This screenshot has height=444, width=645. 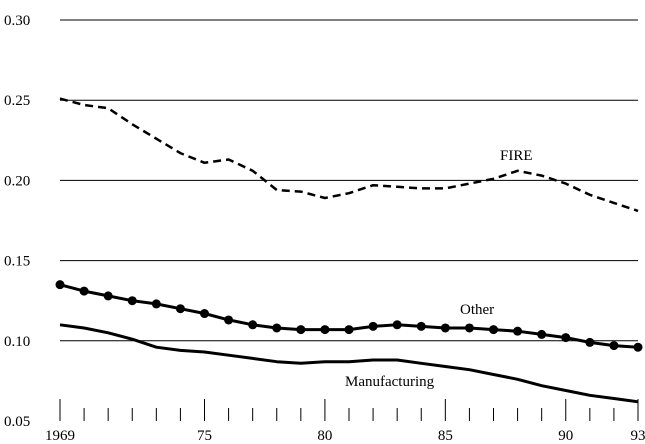 What do you see at coordinates (565, 436) in the screenshot?
I see `x-tick-label: 90` at bounding box center [565, 436].